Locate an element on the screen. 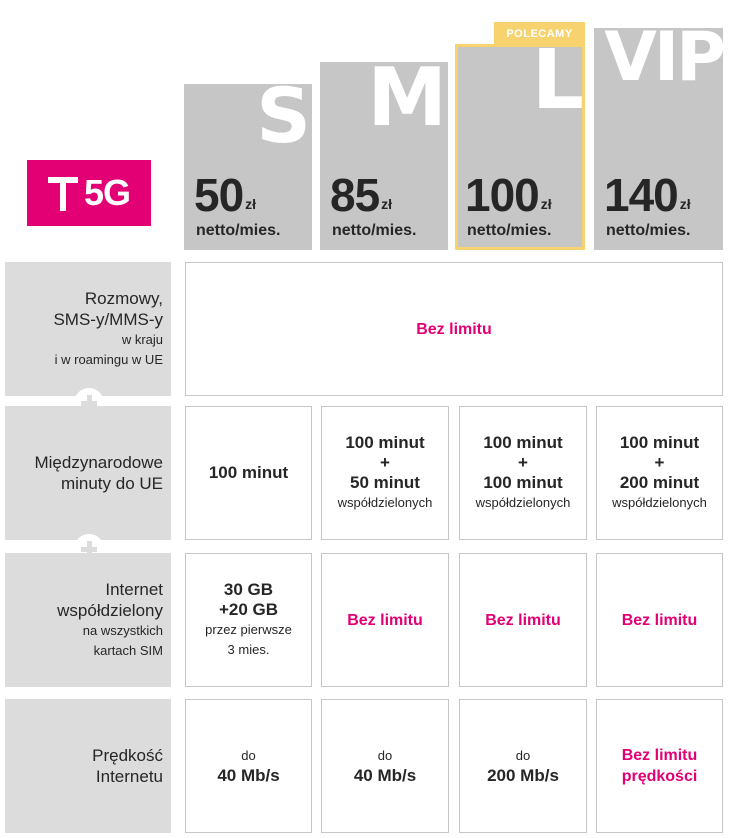 The height and width of the screenshot is (838, 729). plan-header-m: M 85 zł netto/mies. is located at coordinates (384, 125).